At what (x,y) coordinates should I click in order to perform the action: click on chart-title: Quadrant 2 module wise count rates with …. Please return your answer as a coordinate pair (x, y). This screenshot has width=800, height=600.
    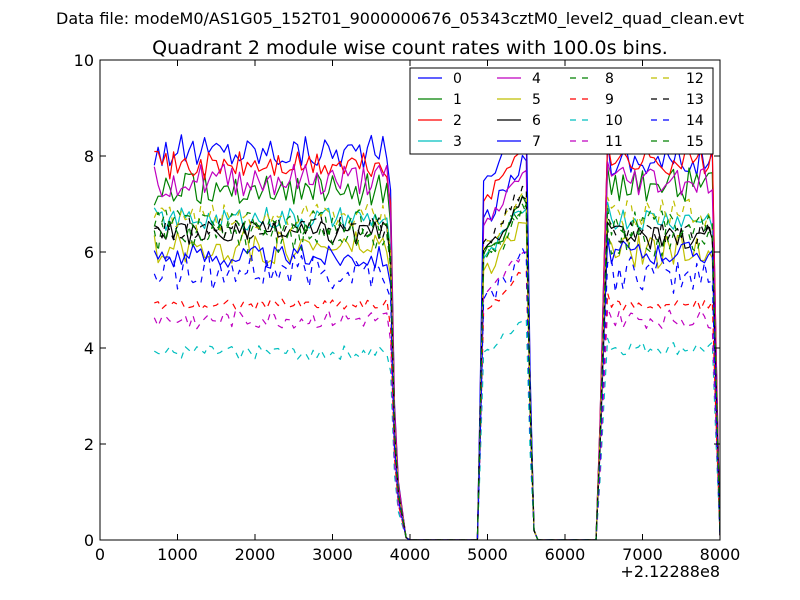
    Looking at the image, I should click on (410, 48).